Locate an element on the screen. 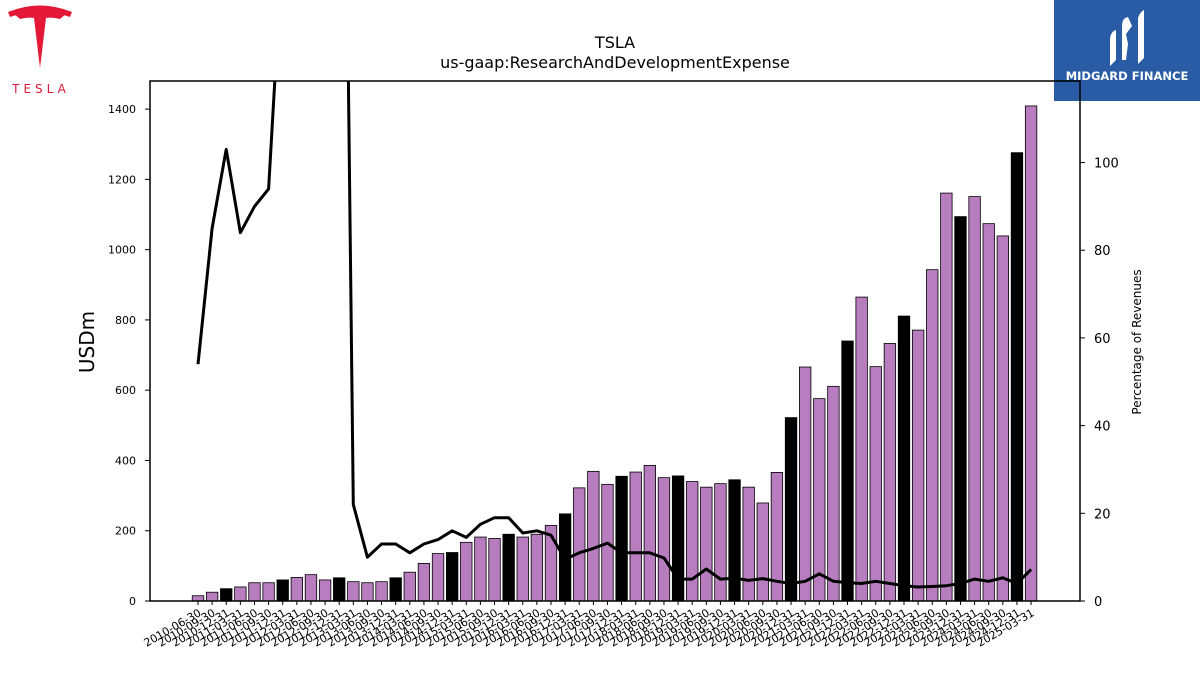 The image size is (1200, 675). y2-tick-label: 20 is located at coordinates (1102, 514).